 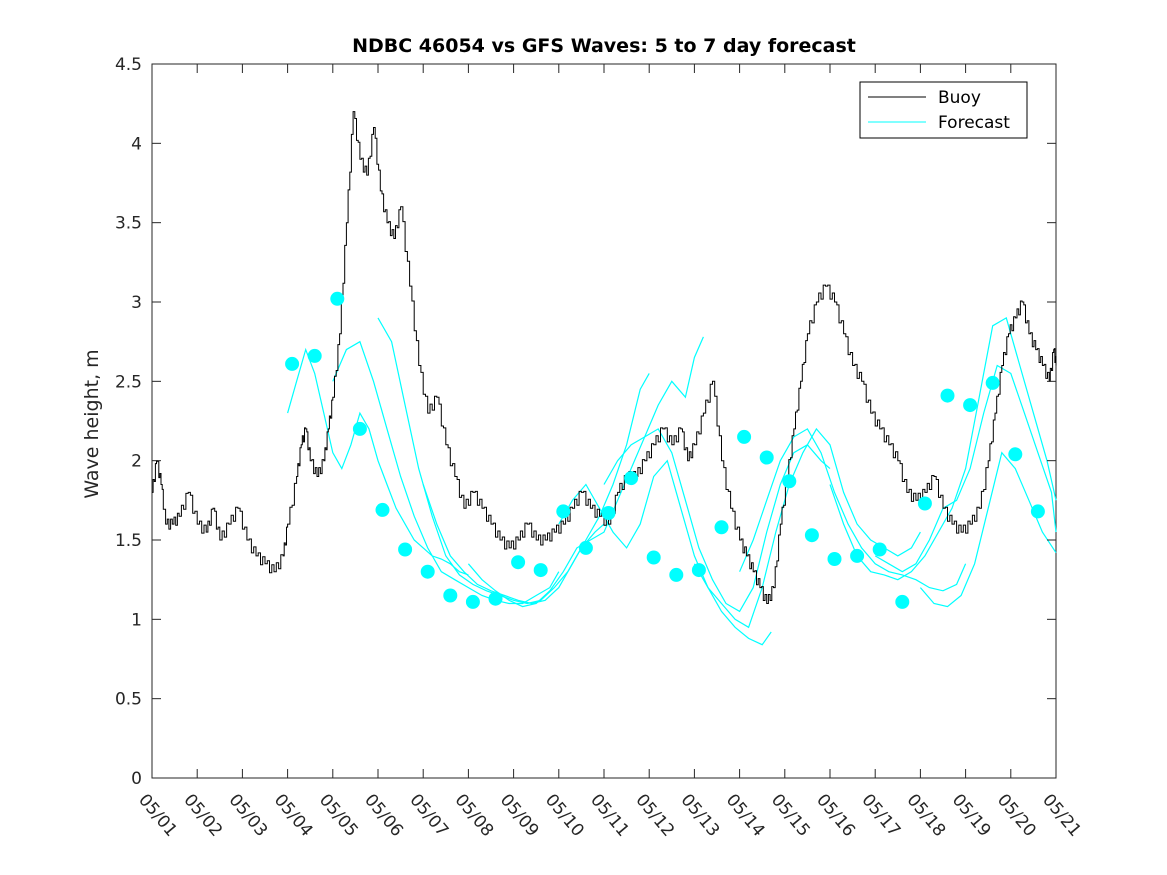 What do you see at coordinates (128, 541) in the screenshot?
I see `y-tick-label: 1.5` at bounding box center [128, 541].